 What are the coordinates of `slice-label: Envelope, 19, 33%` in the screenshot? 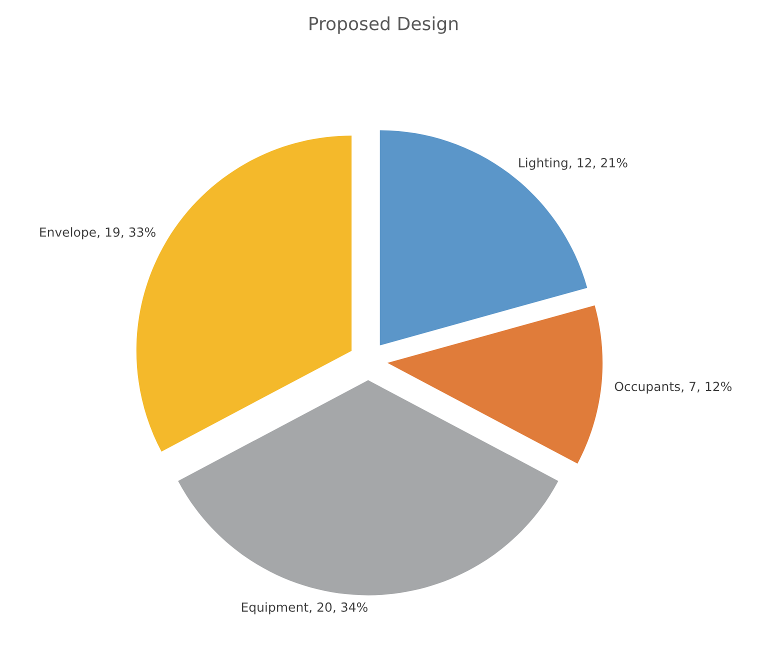 It's located at (98, 233).